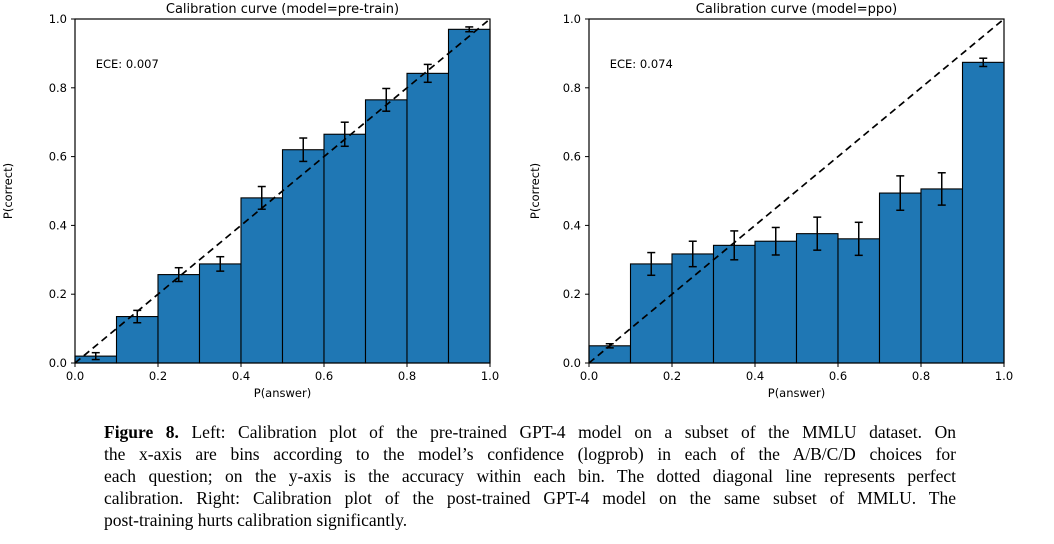 The image size is (1054, 544). Describe the element at coordinates (127, 64) in the screenshot. I see `ece-annotation: ECE: 0.007` at that location.